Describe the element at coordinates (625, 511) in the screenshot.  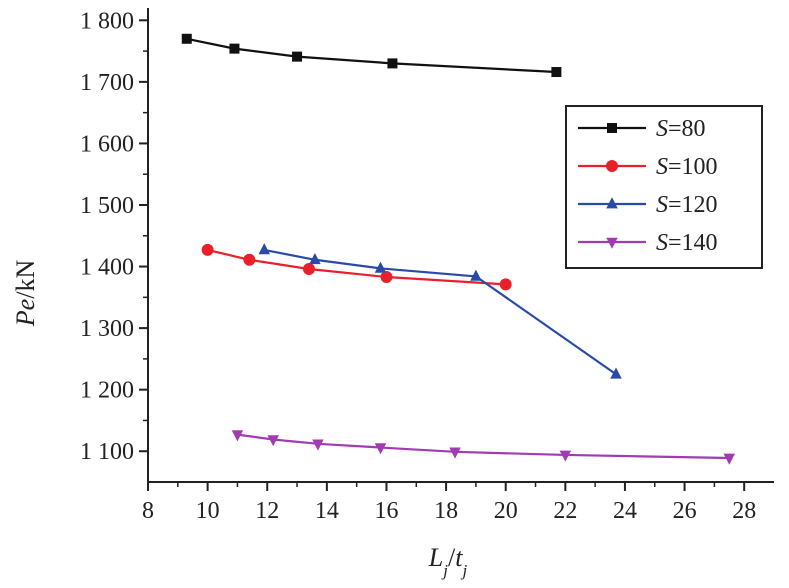
I see `x-tick-label: 24` at that location.